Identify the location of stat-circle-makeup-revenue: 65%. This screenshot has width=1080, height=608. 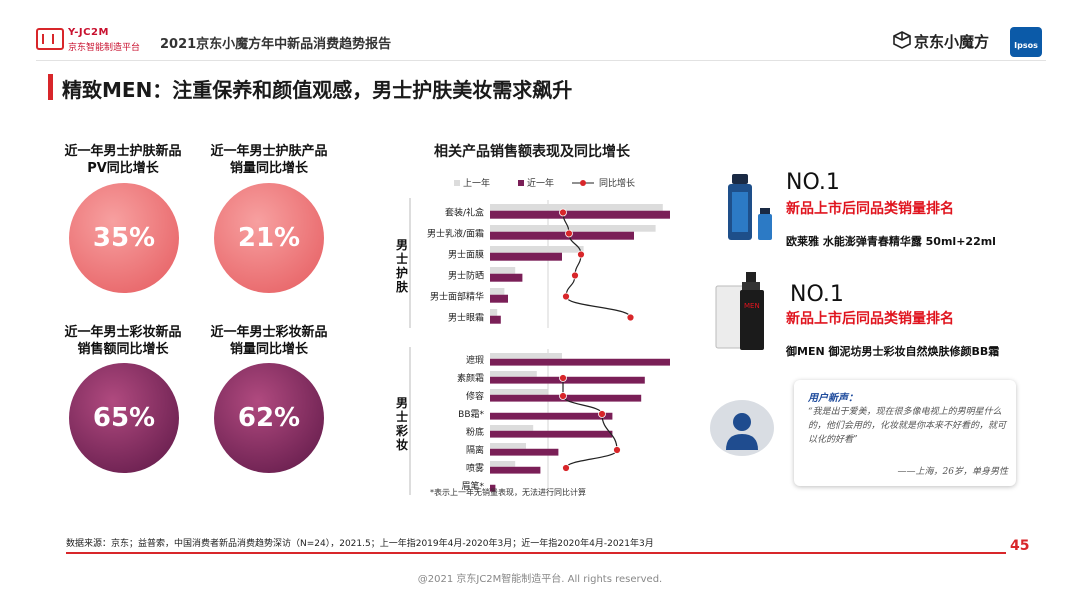
(124, 418).